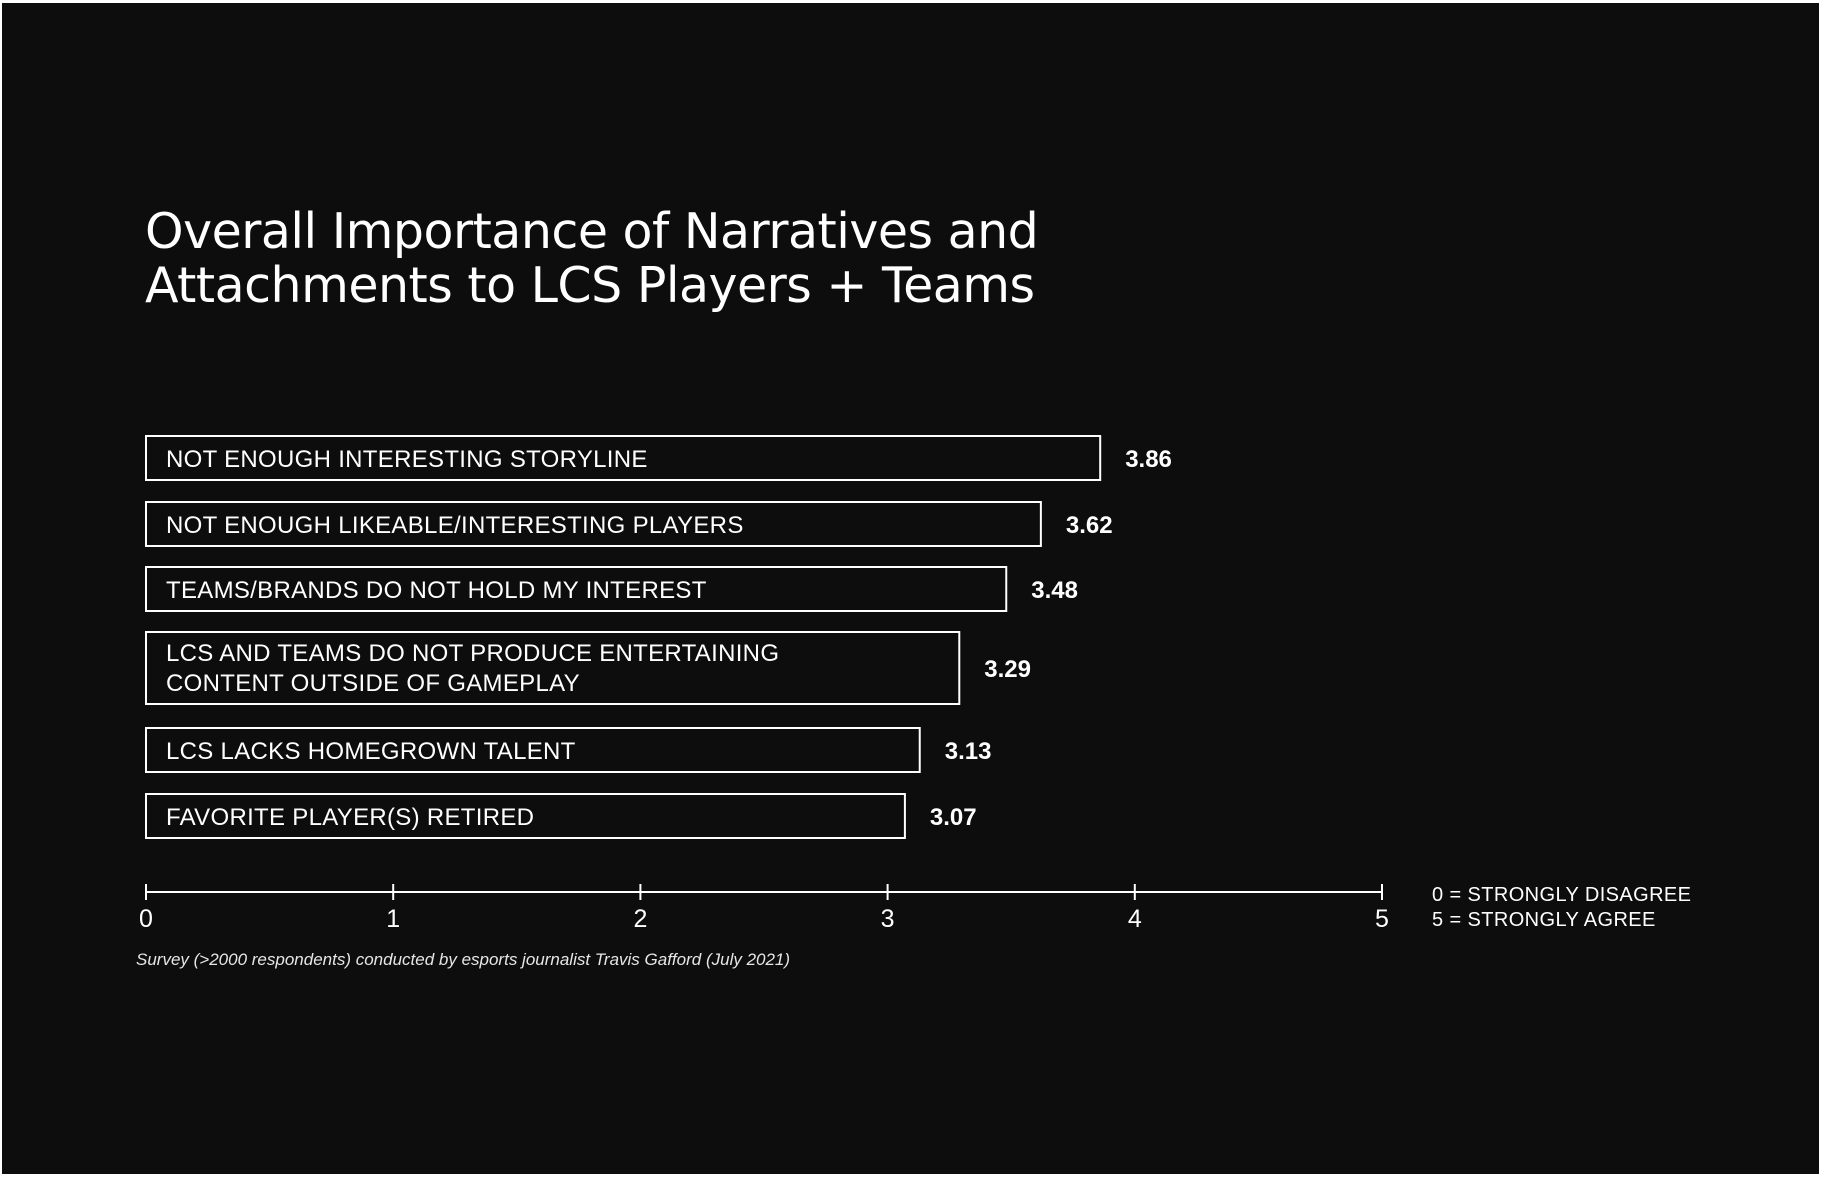 Image resolution: width=1823 pixels, height=1178 pixels. I want to click on value-label-1: 3.86, so click(1148, 459).